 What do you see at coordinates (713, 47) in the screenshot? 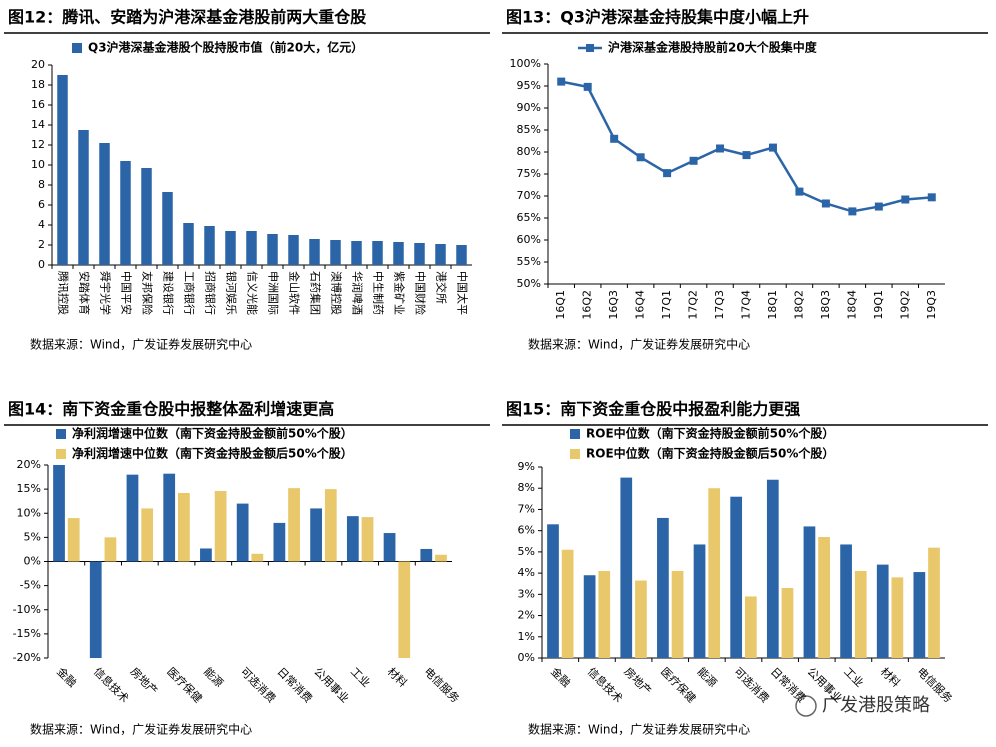
I see `legend-label: 沪港深基金港股持股前20大个股集中度` at bounding box center [713, 47].